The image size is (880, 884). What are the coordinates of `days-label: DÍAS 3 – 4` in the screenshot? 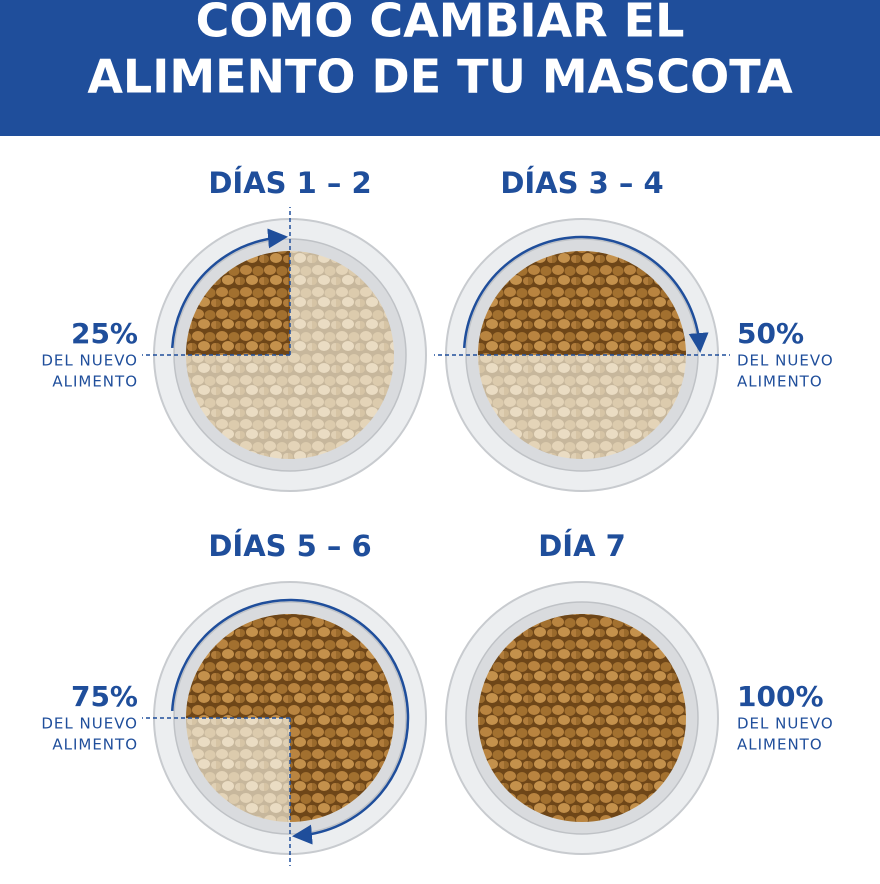 It's located at (581, 183).